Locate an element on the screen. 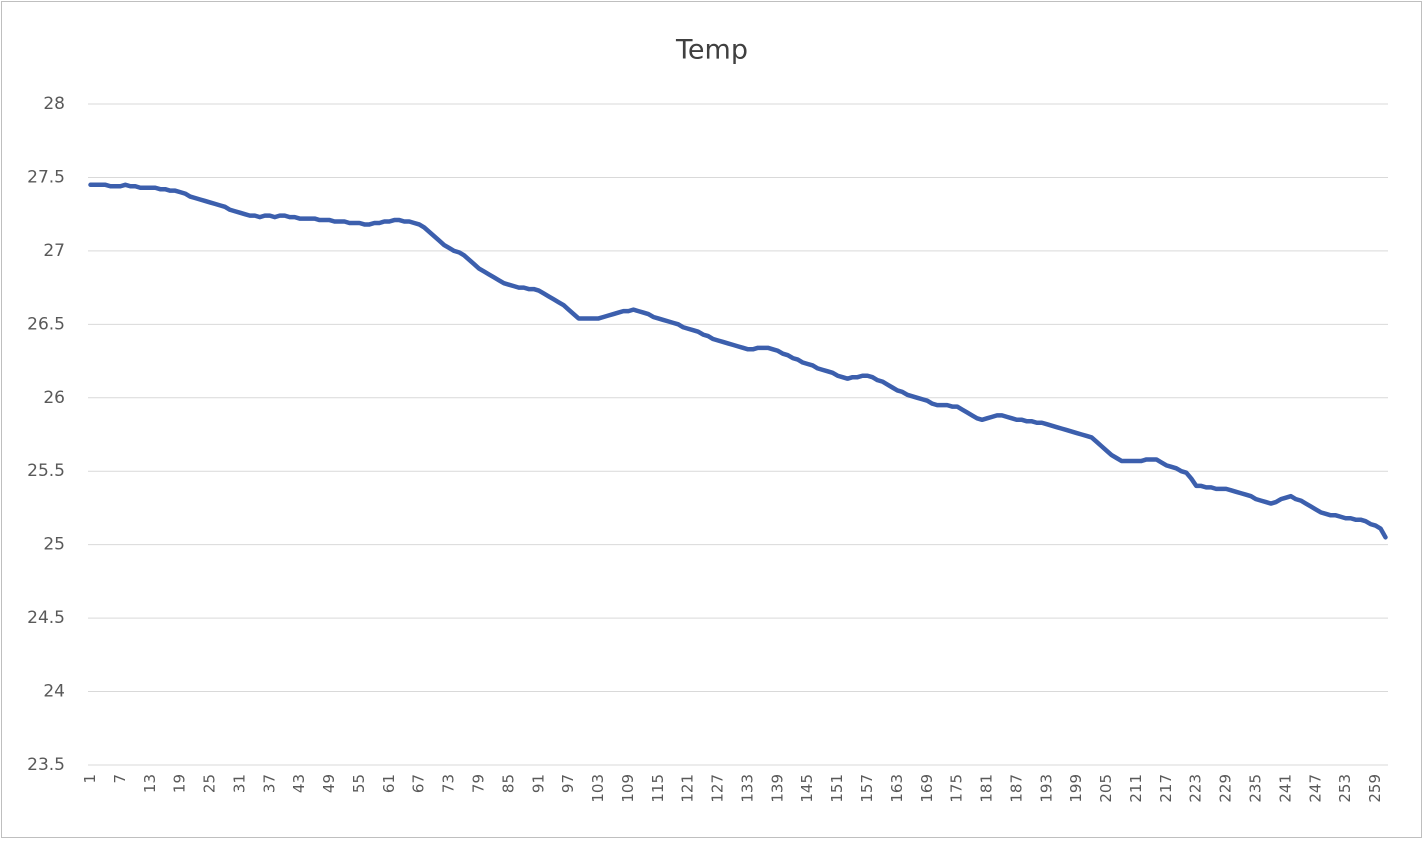 This screenshot has height=841, width=1425. x-tick-label: 193 is located at coordinates (1046, 788).